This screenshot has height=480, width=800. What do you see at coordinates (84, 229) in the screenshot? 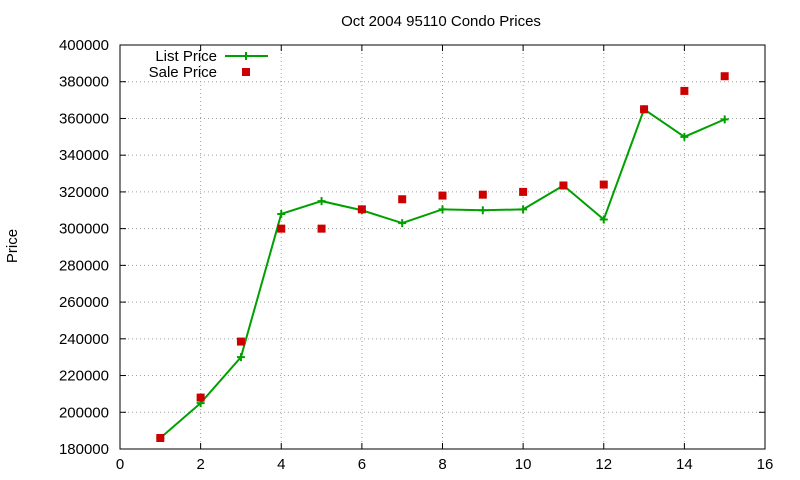
I see `y-tick-label: 300000` at bounding box center [84, 229].